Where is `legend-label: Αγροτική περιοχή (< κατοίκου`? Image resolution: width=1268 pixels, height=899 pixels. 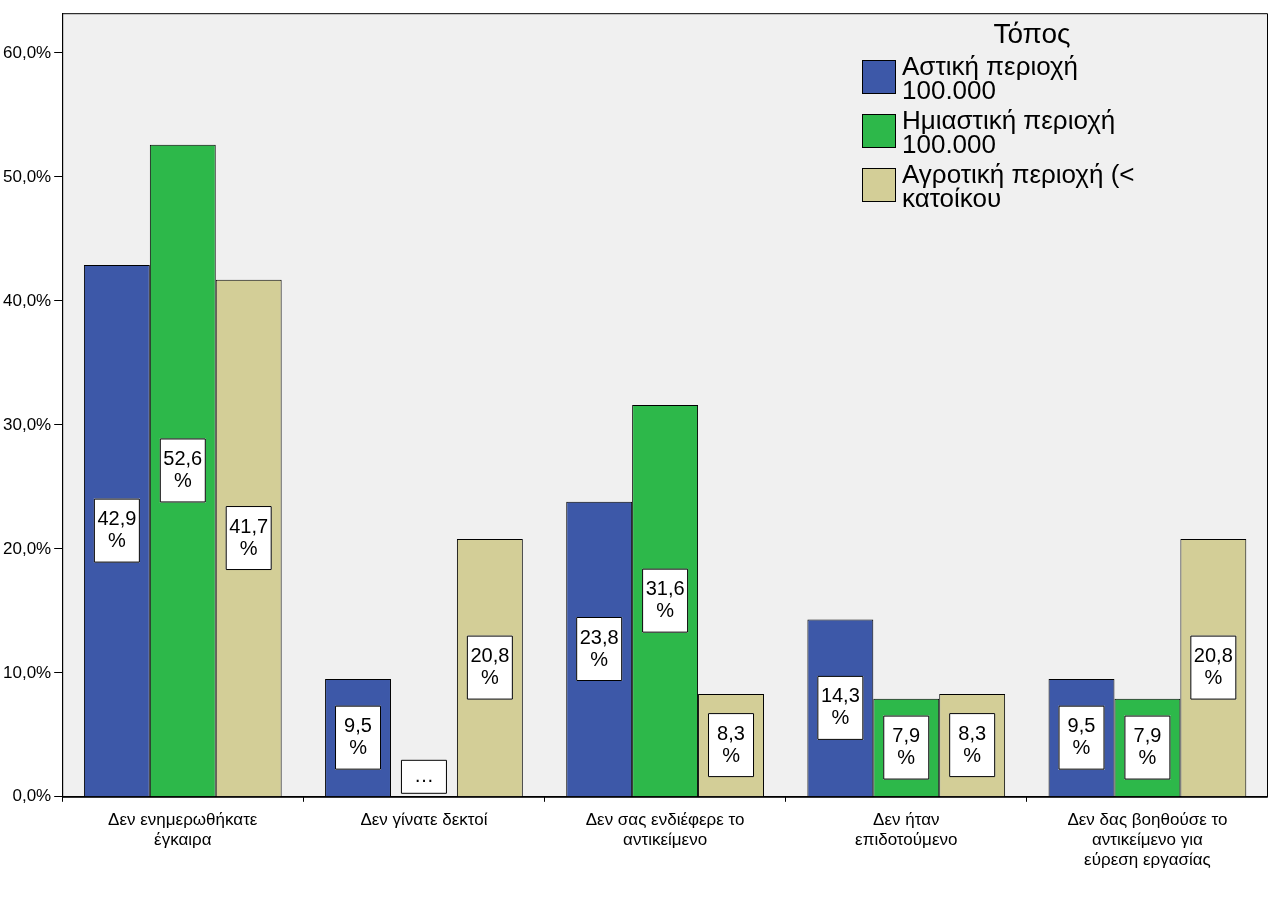
legend-label: Αγροτική περιοχή (< κατοίκου is located at coordinates (1019, 186).